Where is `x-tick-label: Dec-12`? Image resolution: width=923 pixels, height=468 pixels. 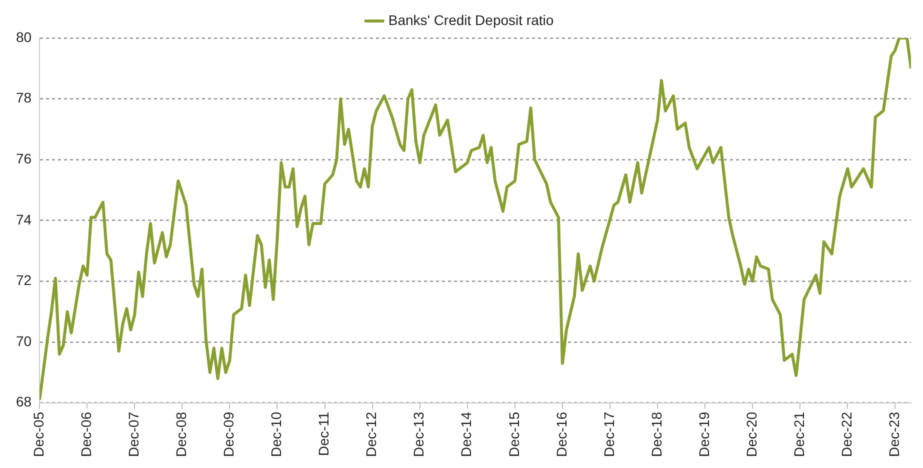
x-tick-label: Dec-12 is located at coordinates (371, 435).